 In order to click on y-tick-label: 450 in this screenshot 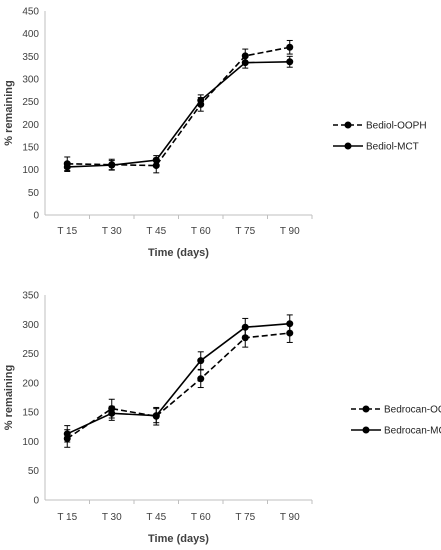, I will do `click(30, 12)`.